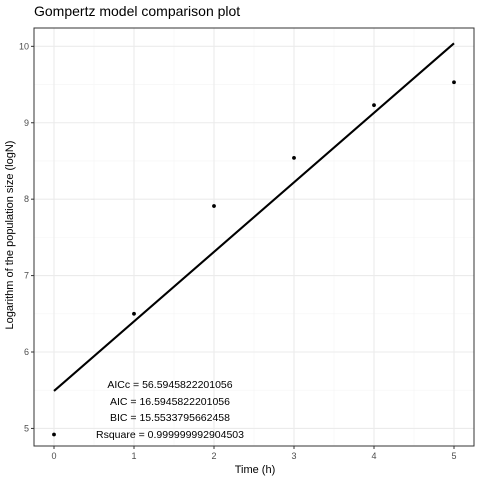 This screenshot has width=480, height=480. Describe the element at coordinates (170, 402) in the screenshot. I see `stat-annotation: AIC = 16.5945822201056` at that location.